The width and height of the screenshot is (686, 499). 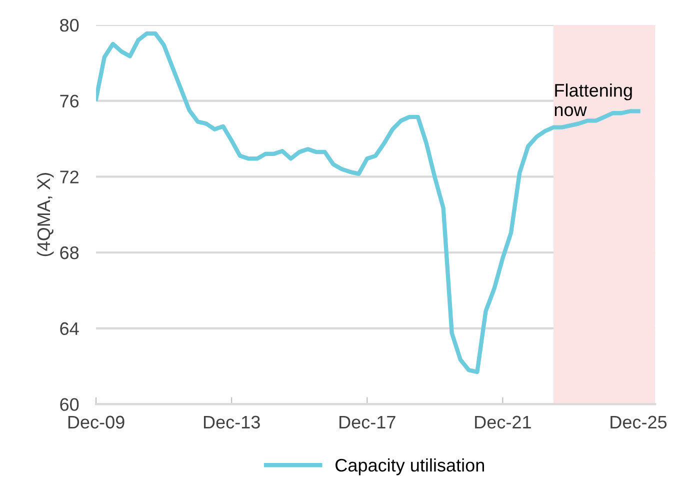 I want to click on x-tick-label: Dec-21, so click(x=503, y=422).